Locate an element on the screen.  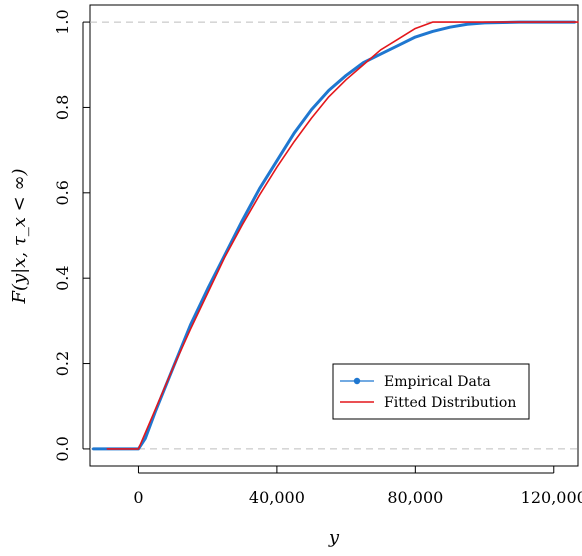
y-tick-label-4: 0.8 is located at coordinates (62, 107).